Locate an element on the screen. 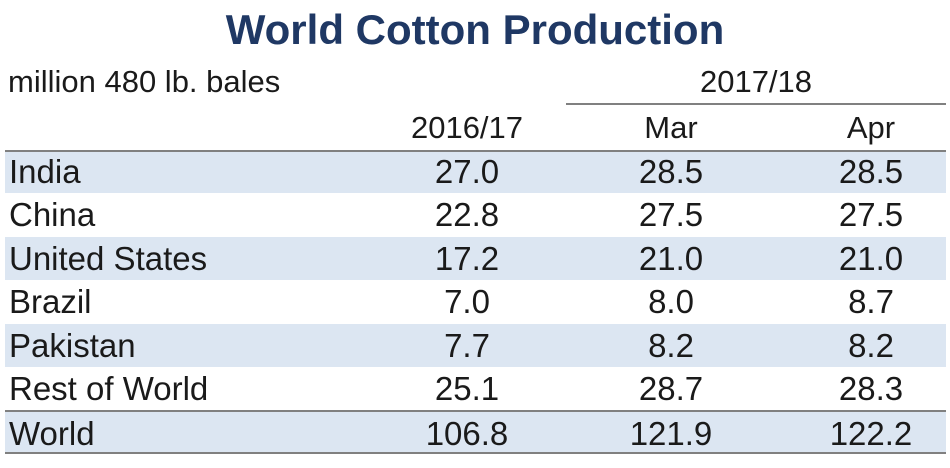 This screenshot has height=468, width=950. cell-value: 8.0 is located at coordinates (671, 302).